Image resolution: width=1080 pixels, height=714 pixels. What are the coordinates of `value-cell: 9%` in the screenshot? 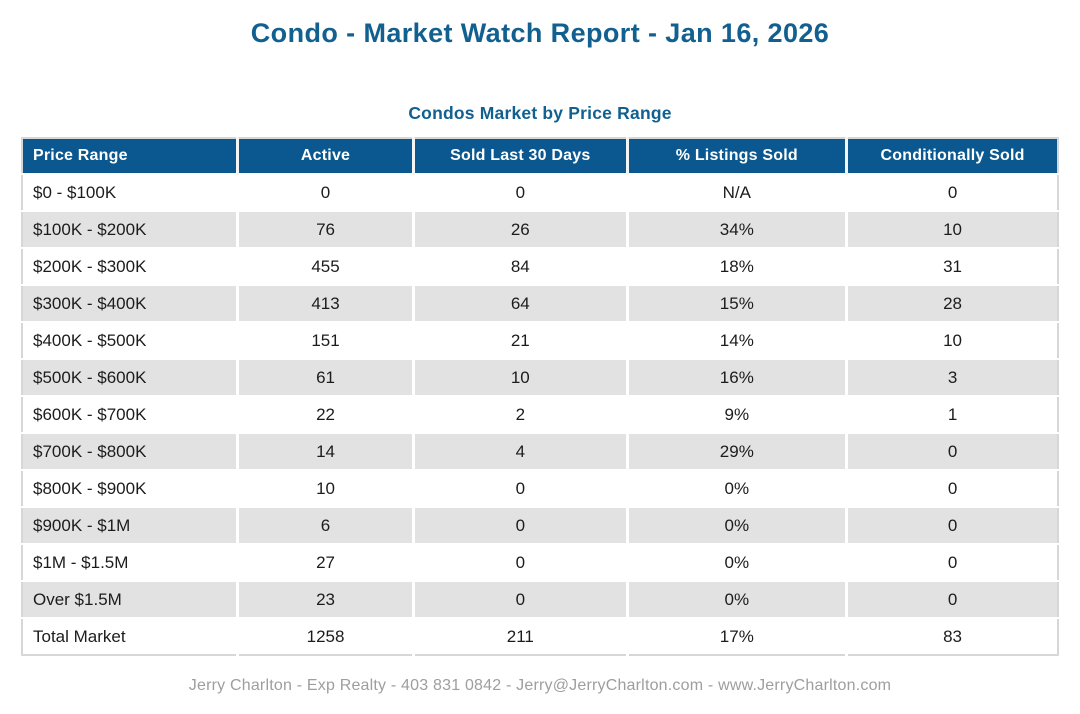 It's located at (736, 414).